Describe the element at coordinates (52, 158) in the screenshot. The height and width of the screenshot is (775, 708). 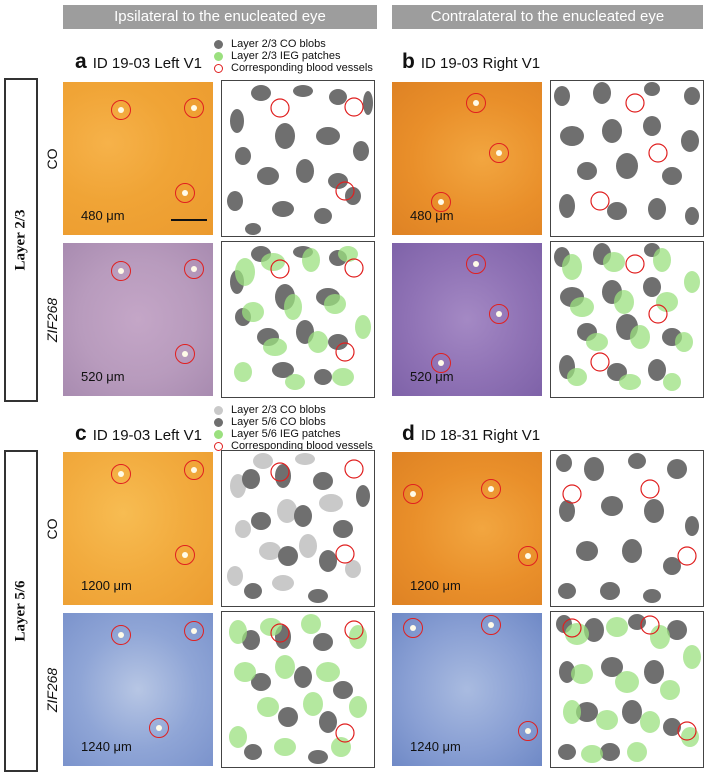
I see `stain-label-co-top: CO` at that location.